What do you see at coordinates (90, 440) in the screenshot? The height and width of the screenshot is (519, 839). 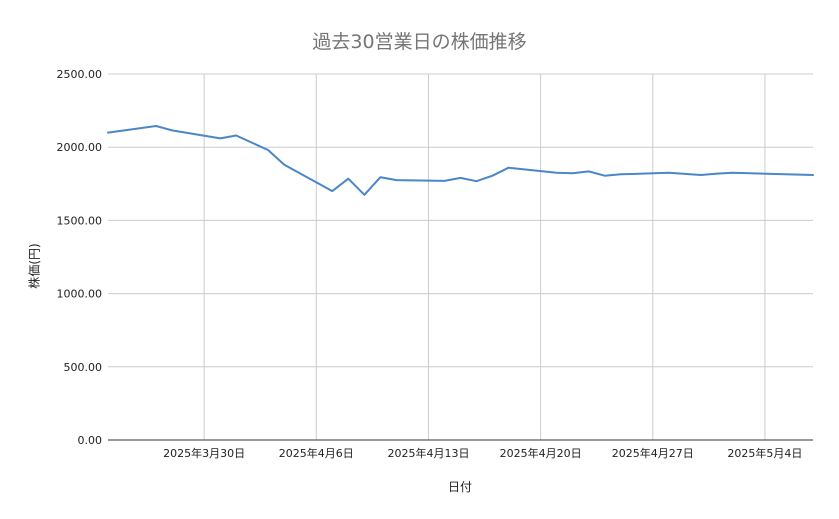 I see `y-tick-label: 0.00` at bounding box center [90, 440].